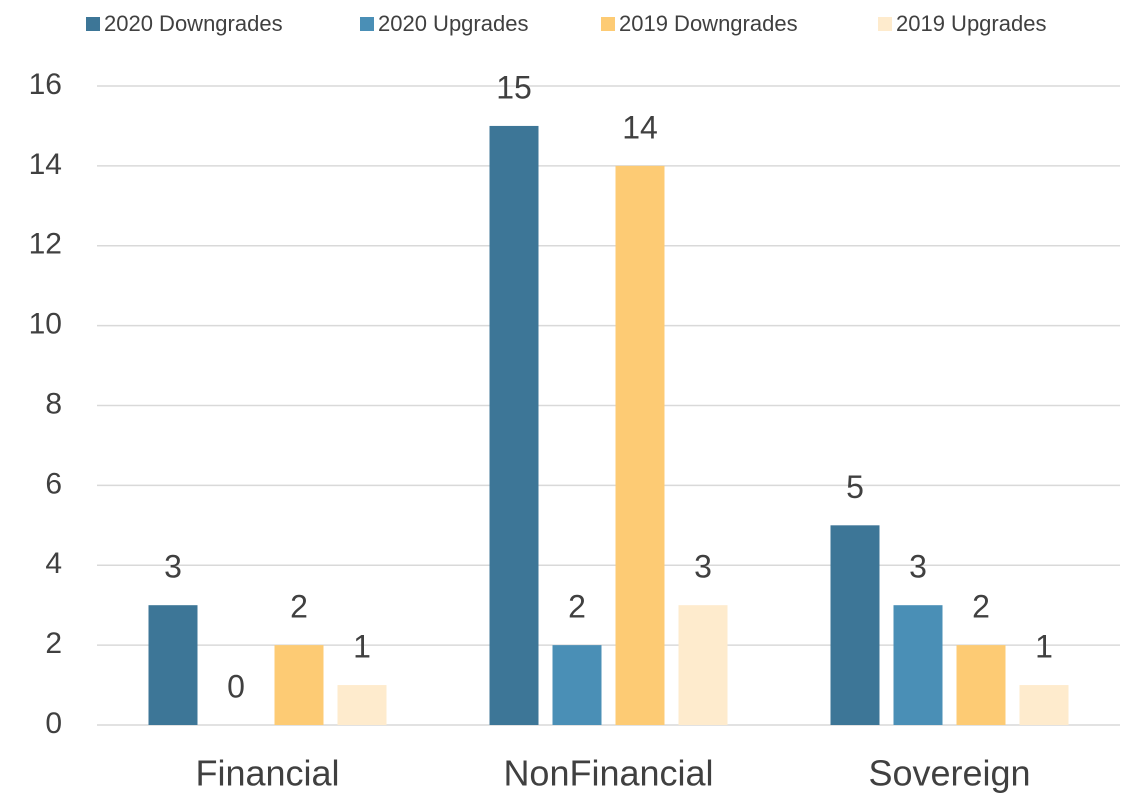 Image resolution: width=1130 pixels, height=794 pixels. What do you see at coordinates (855, 487) in the screenshot?
I see `value-label: 5` at bounding box center [855, 487].